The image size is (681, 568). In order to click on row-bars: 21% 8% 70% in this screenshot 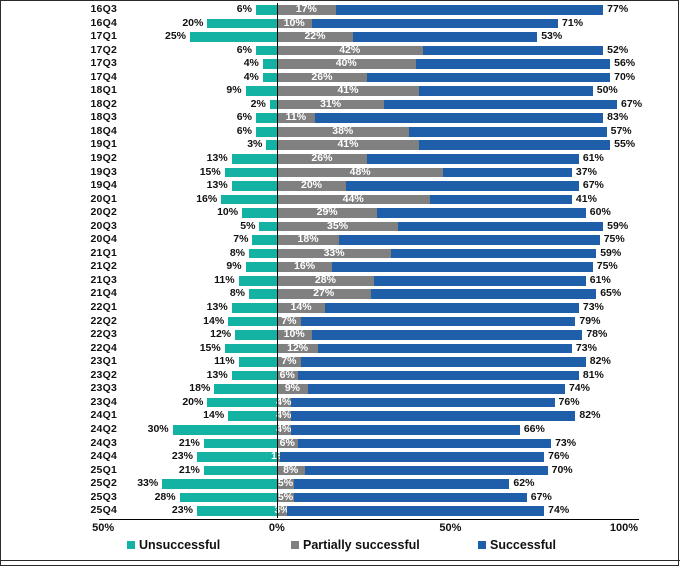, I will do `click(340, 471)`.